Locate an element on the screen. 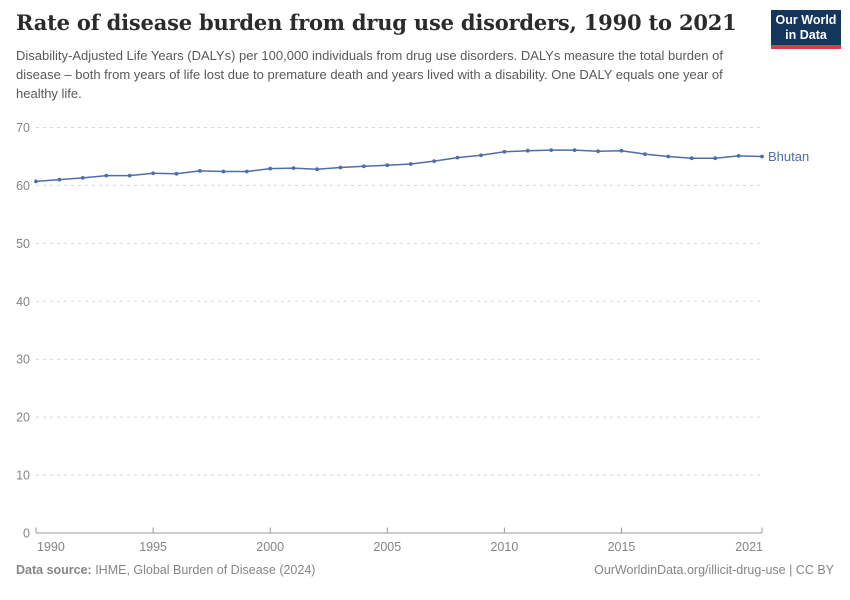 The width and height of the screenshot is (850, 600). data-point-2008 is located at coordinates (457, 157).